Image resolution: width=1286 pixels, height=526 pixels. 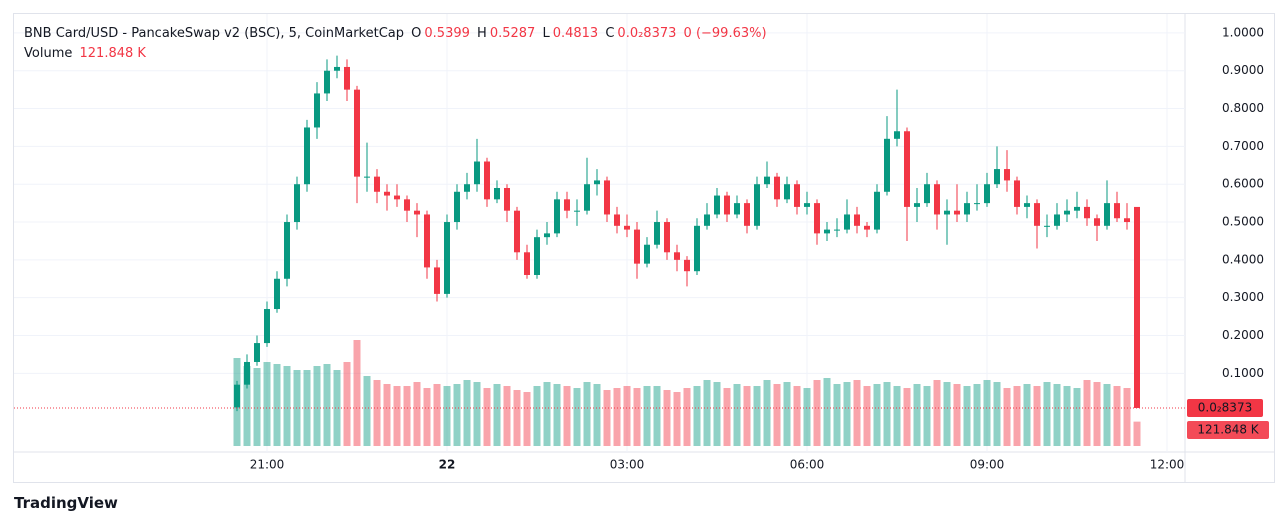 What do you see at coordinates (397, 54) in the screenshot?
I see `volume-row: Volume 121.848 K` at bounding box center [397, 54].